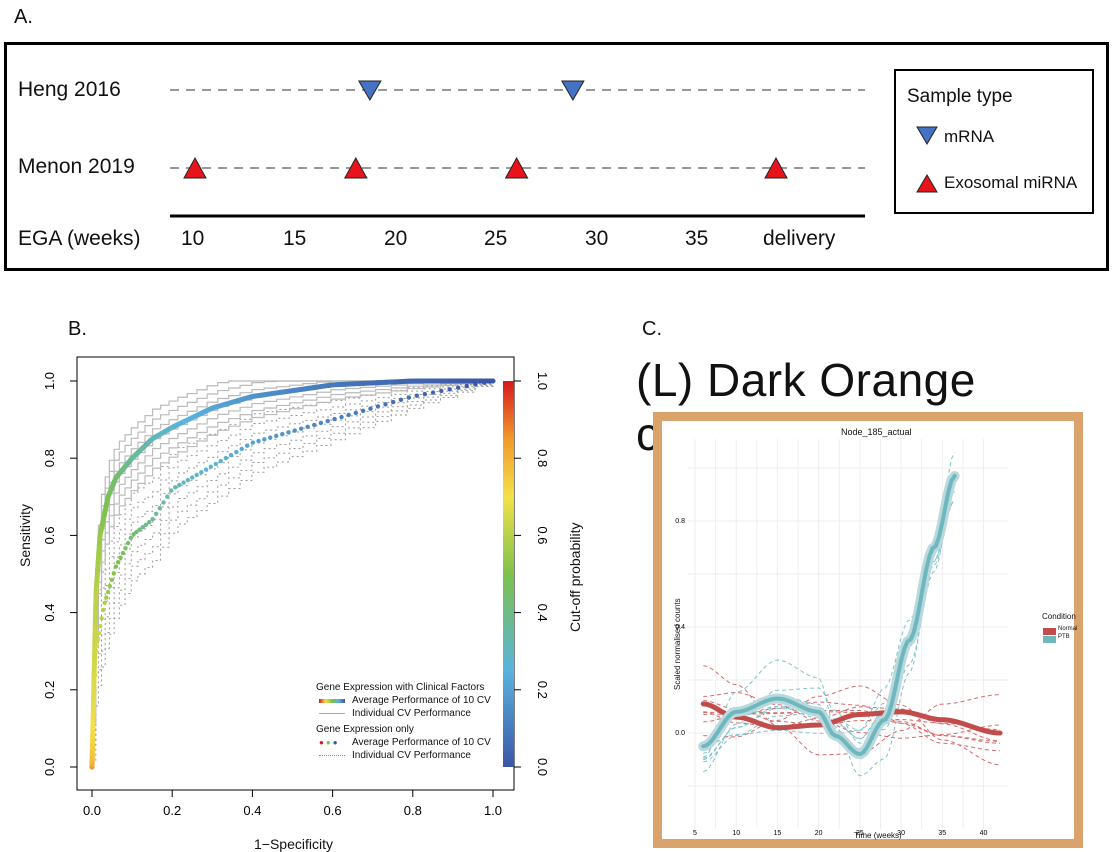 Image resolution: width=1116 pixels, height=852 pixels. I want to click on y-tick-label: 0.2, so click(49, 690).